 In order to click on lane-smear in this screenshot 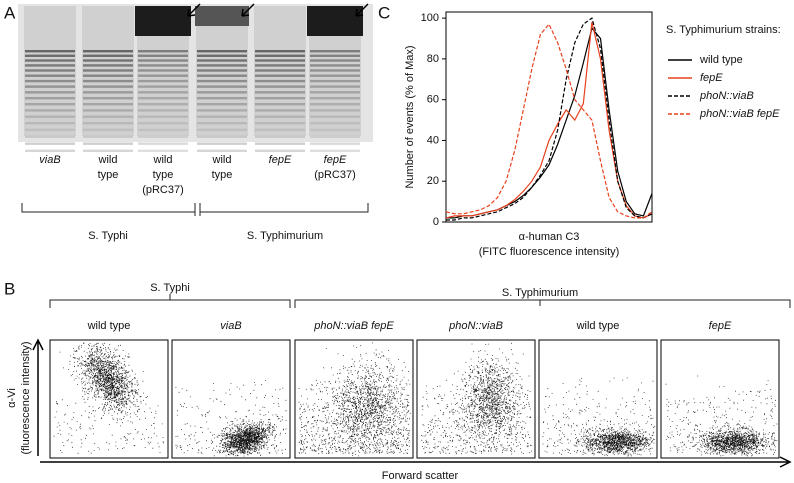, I will do `click(163, 21)`.